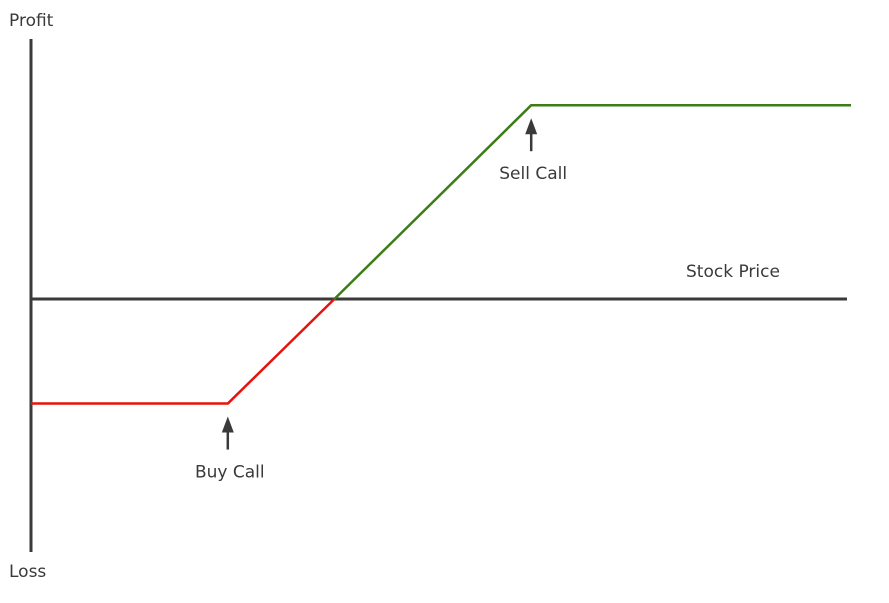 The width and height of the screenshot is (889, 603). I want to click on y-axis-label-profit: Profit, so click(31, 21).